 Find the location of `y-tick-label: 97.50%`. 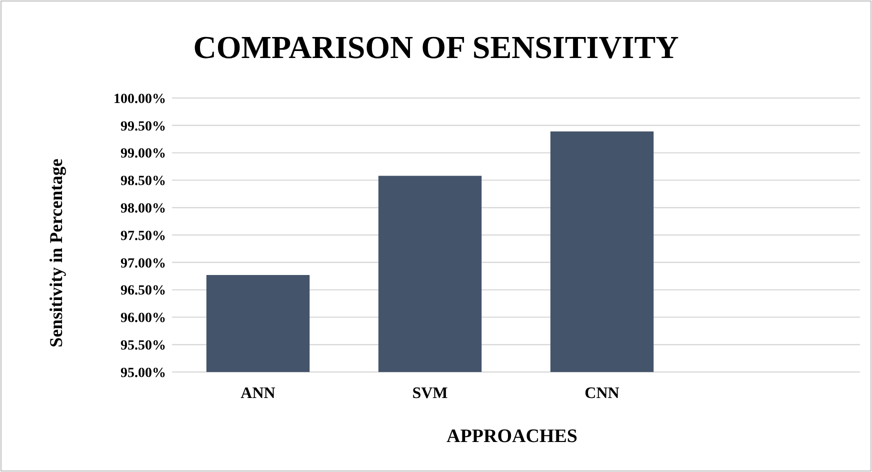

y-tick-label: 97.50% is located at coordinates (143, 236).